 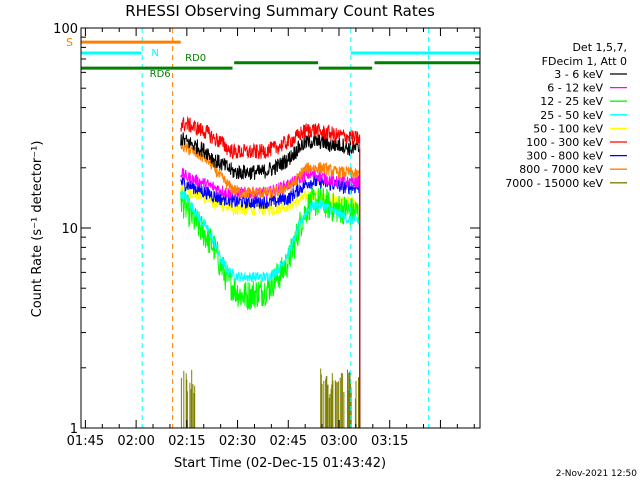 I want to click on x-tick-label: 01:45, so click(x=85, y=441).